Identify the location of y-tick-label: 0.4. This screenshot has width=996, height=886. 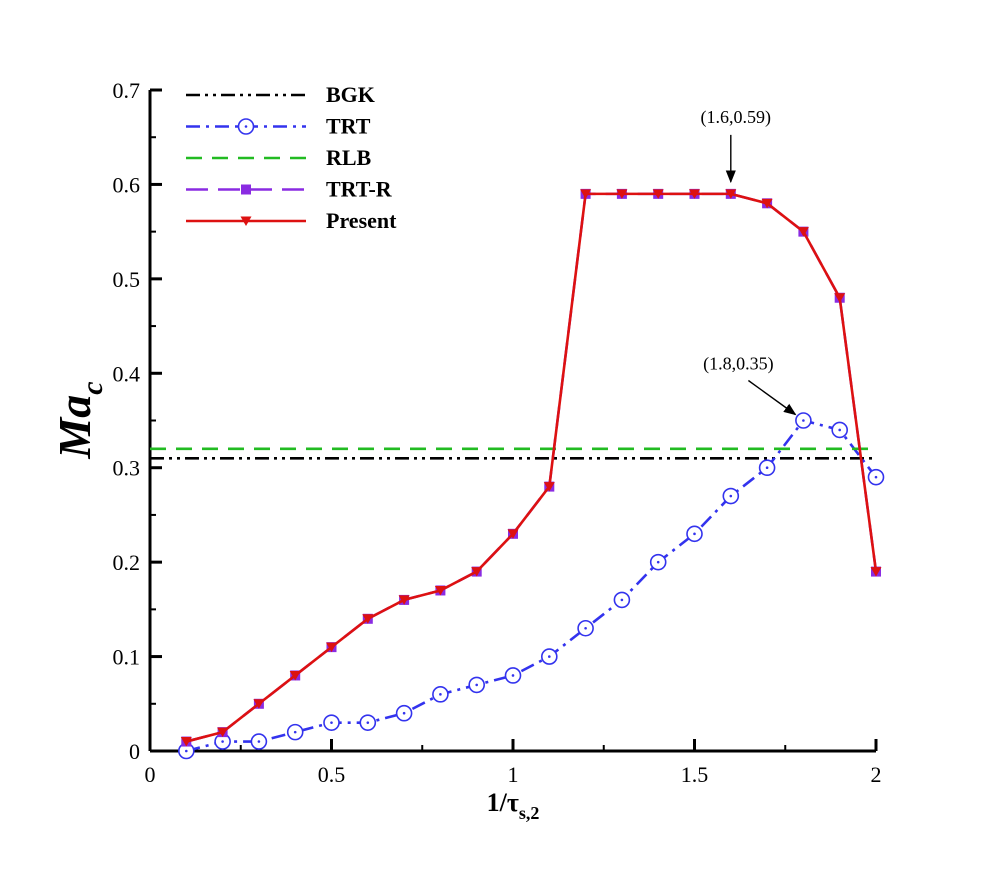
(127, 373).